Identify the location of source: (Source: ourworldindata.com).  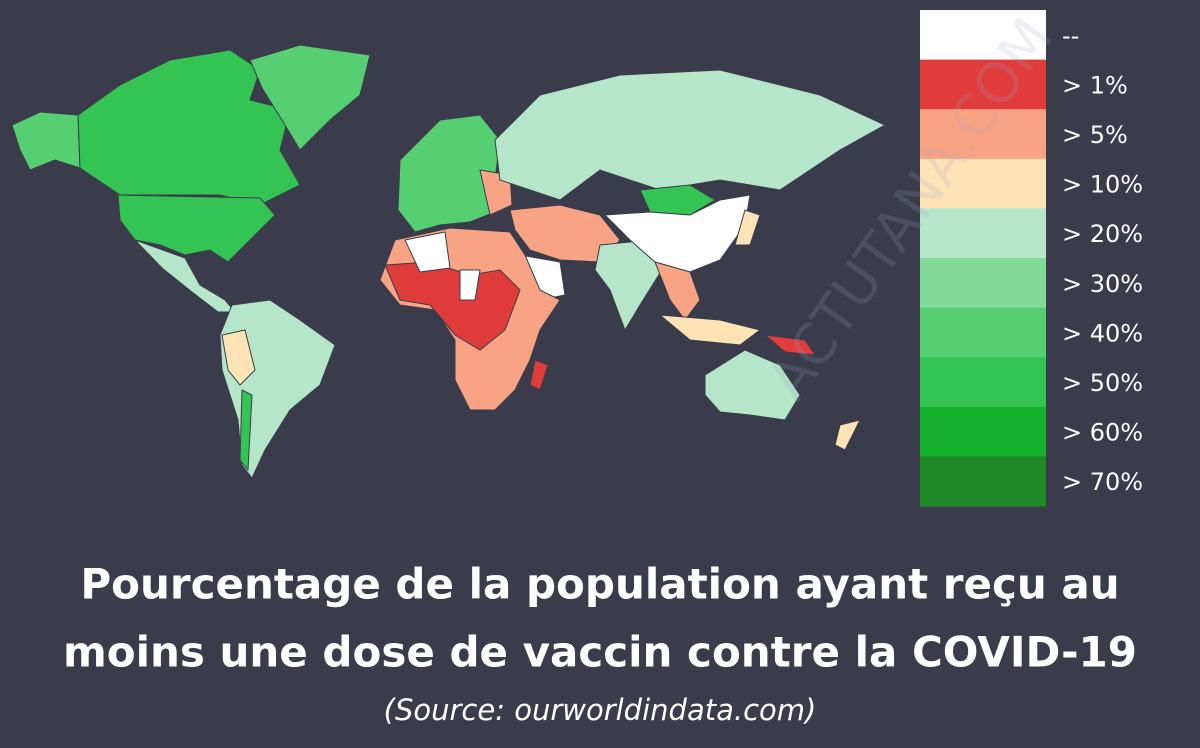
(600, 710).